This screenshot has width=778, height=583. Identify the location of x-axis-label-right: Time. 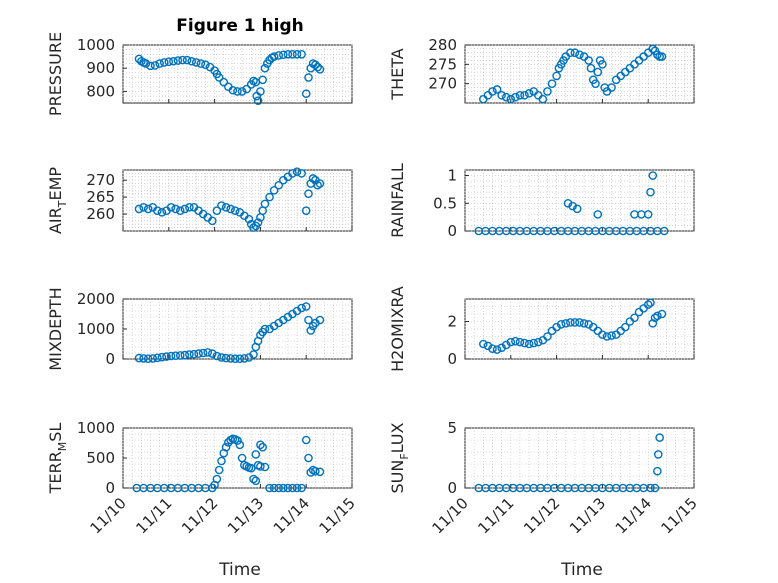
(581, 570).